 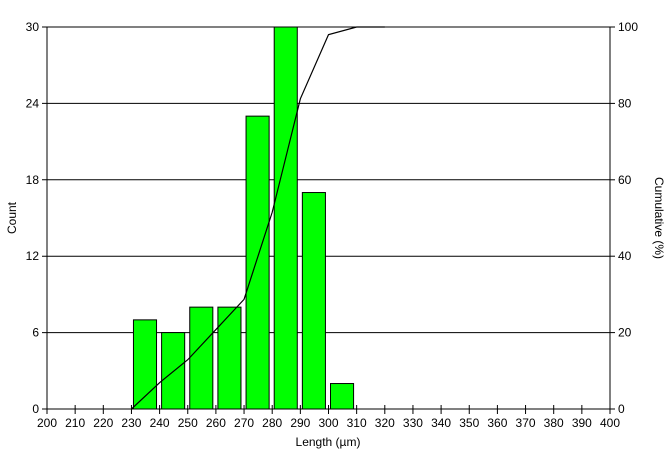 I want to click on y2-tick-label: 20, so click(x=625, y=333).